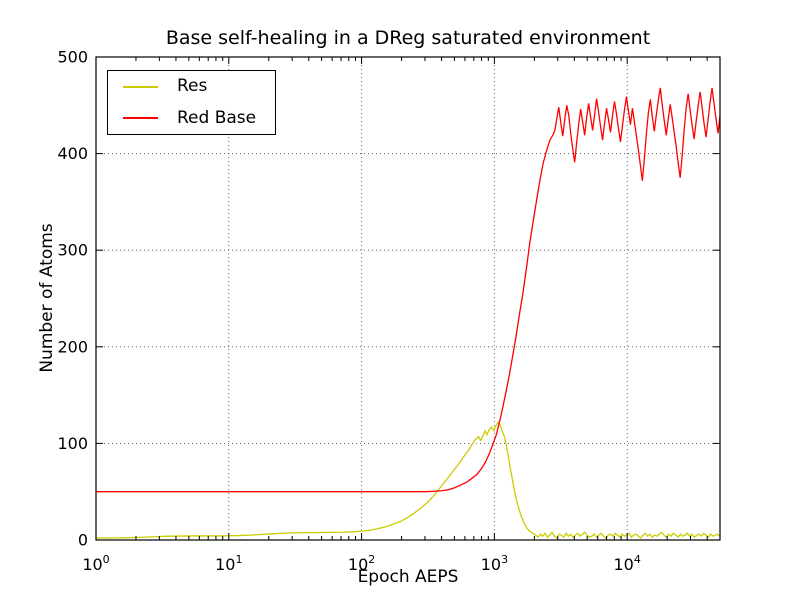 This screenshot has height=600, width=800. I want to click on legend-entry-red-base: Red Base, so click(191, 119).